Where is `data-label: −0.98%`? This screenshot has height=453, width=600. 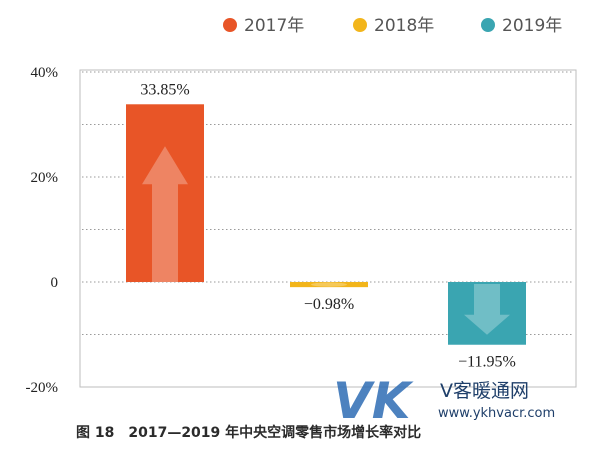 data-label: −0.98% is located at coordinates (329, 304).